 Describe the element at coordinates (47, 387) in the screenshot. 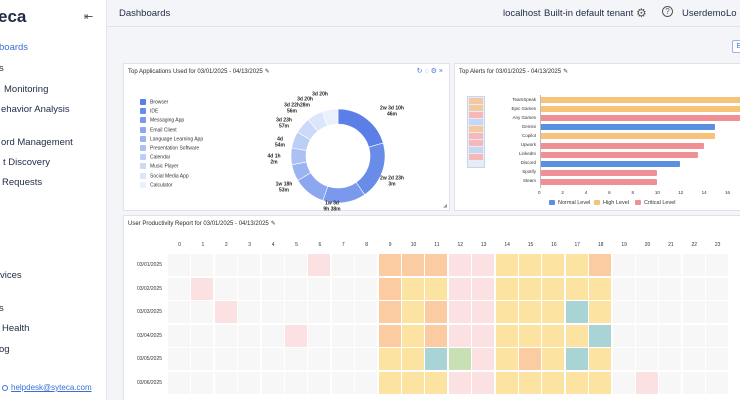

I see `help-link: helpdesk@syteca.com` at that location.